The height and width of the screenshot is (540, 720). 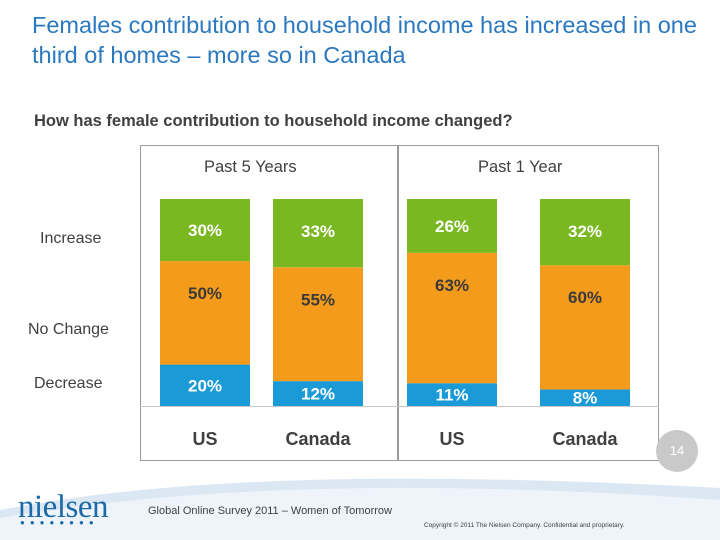 What do you see at coordinates (585, 297) in the screenshot?
I see `value-label-no-change-4: 60%` at bounding box center [585, 297].